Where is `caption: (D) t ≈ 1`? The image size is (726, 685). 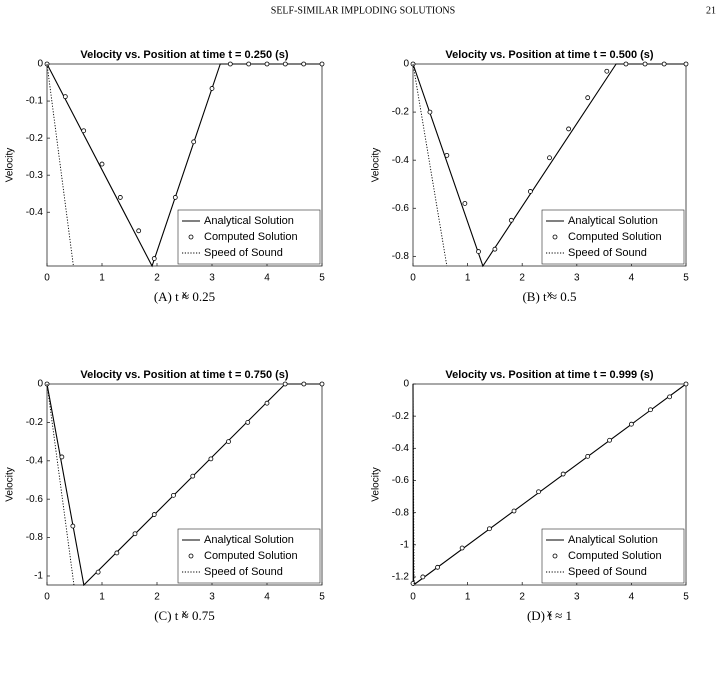
caption: (D) t ≈ 1 is located at coordinates (549, 615).